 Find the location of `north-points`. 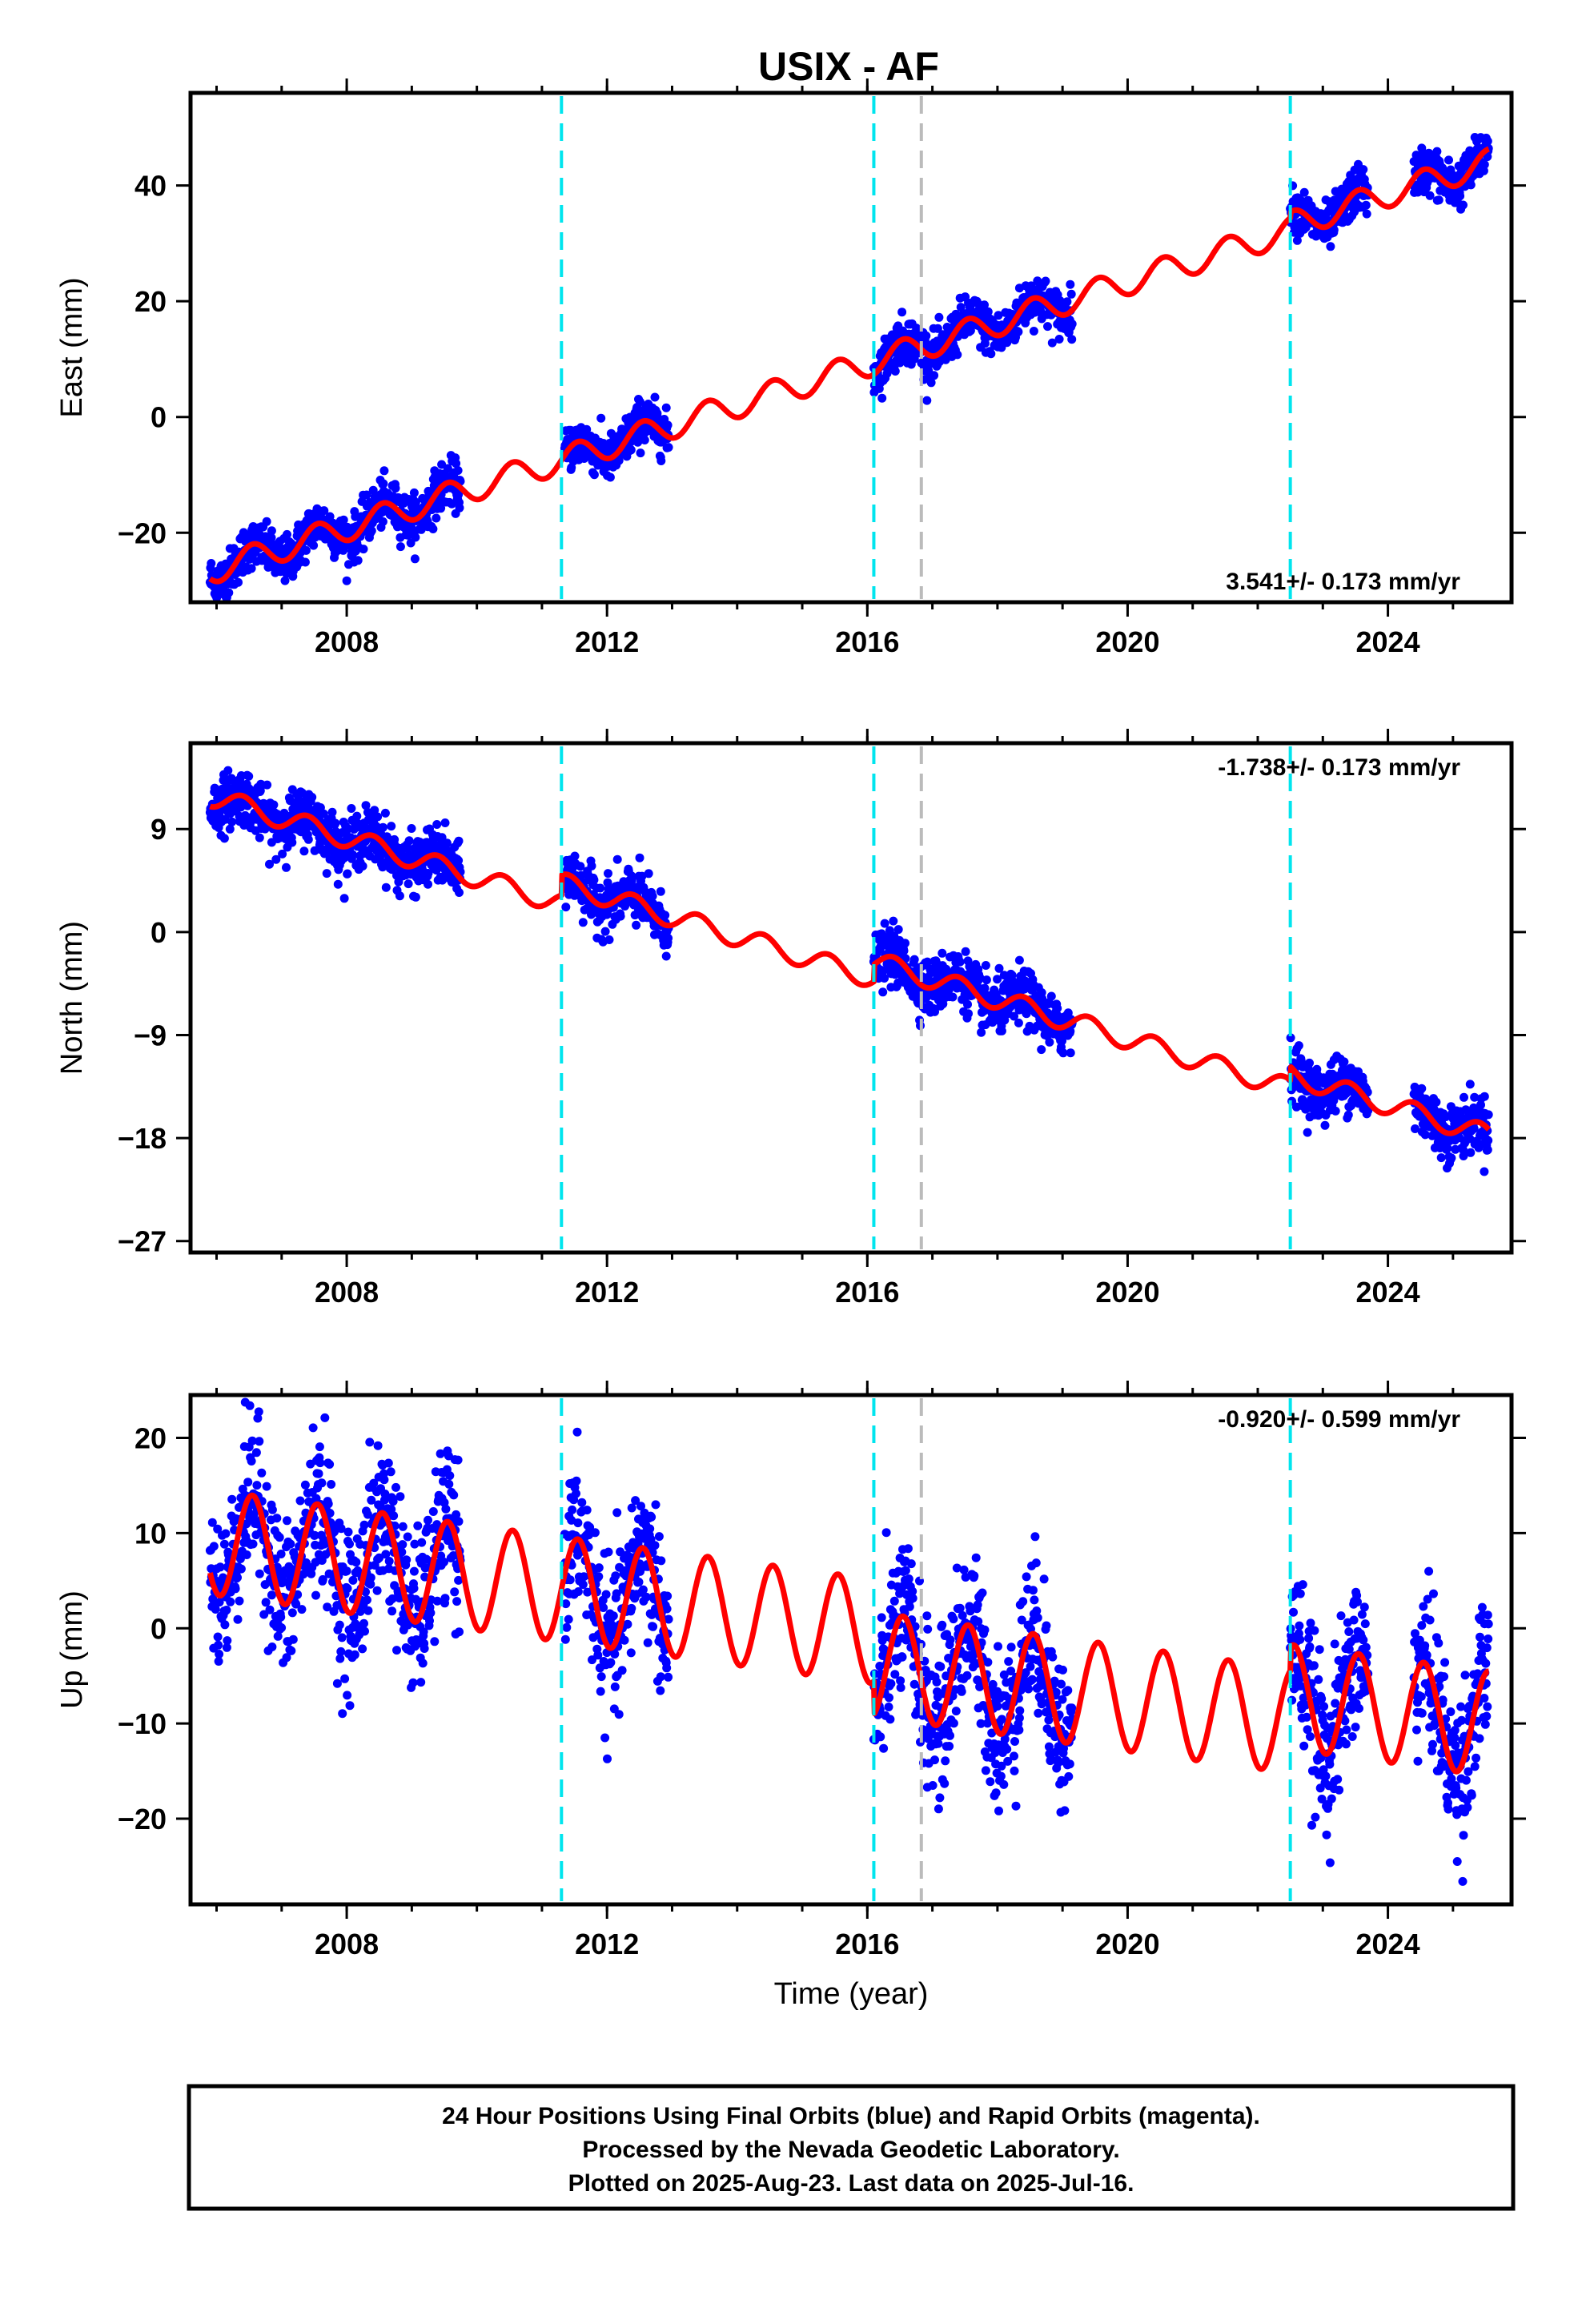

north-points is located at coordinates (849, 971).